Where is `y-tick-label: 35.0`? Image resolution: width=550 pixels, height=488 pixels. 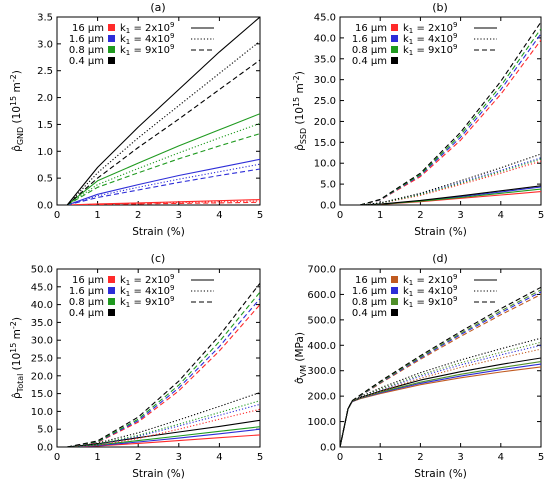
y-tick-label: 35.0 is located at coordinates (325, 59).